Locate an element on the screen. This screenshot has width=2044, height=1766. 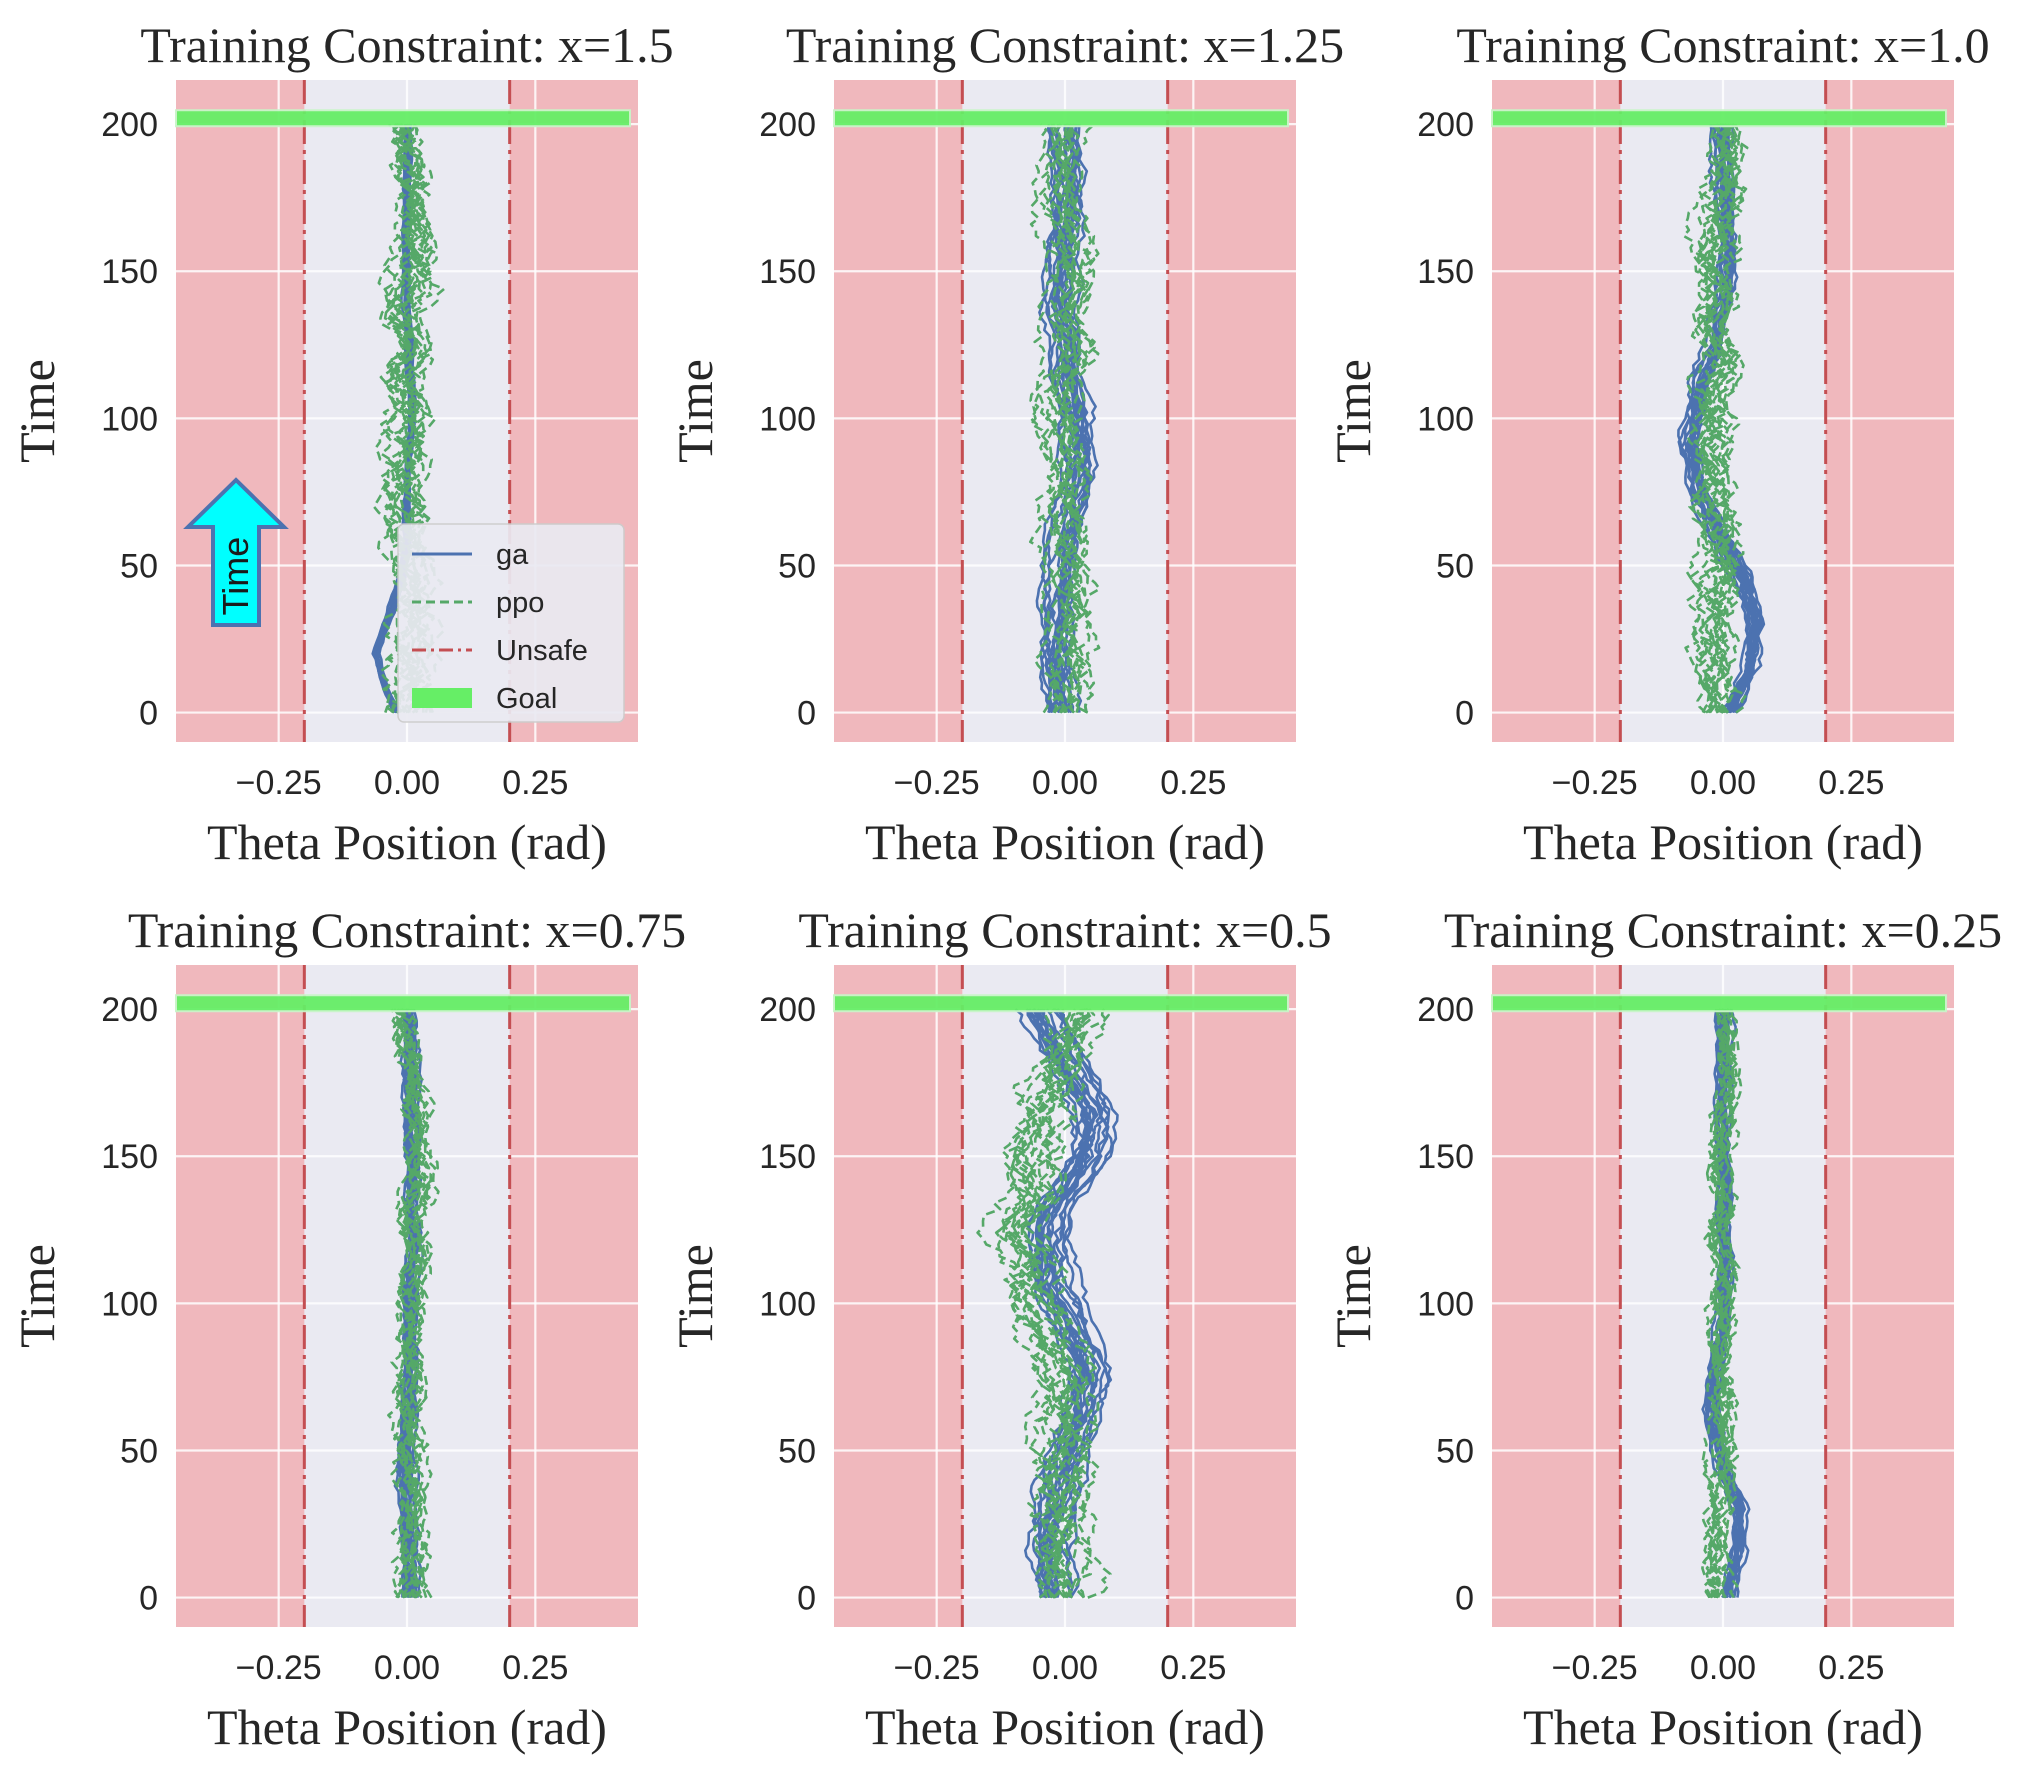
subplot-title: Training Constraint: x=0.75 is located at coordinates (407, 930).